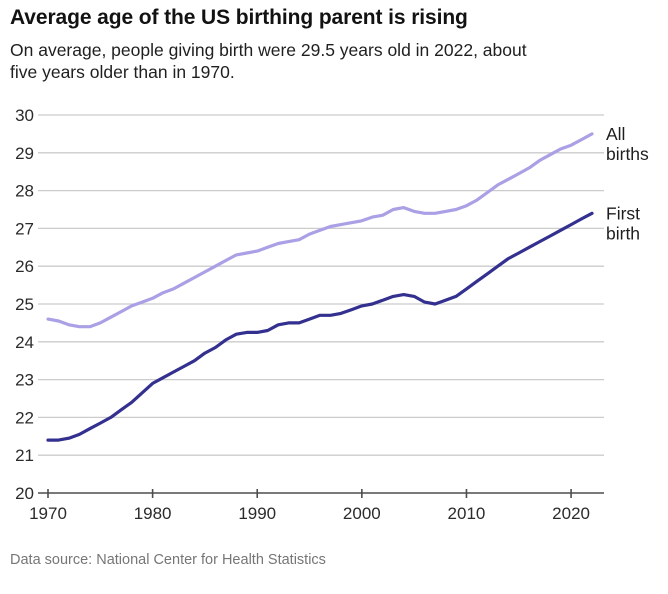 This screenshot has width=668, height=594. Describe the element at coordinates (24, 228) in the screenshot. I see `y-axis-tick-label: 27` at that location.